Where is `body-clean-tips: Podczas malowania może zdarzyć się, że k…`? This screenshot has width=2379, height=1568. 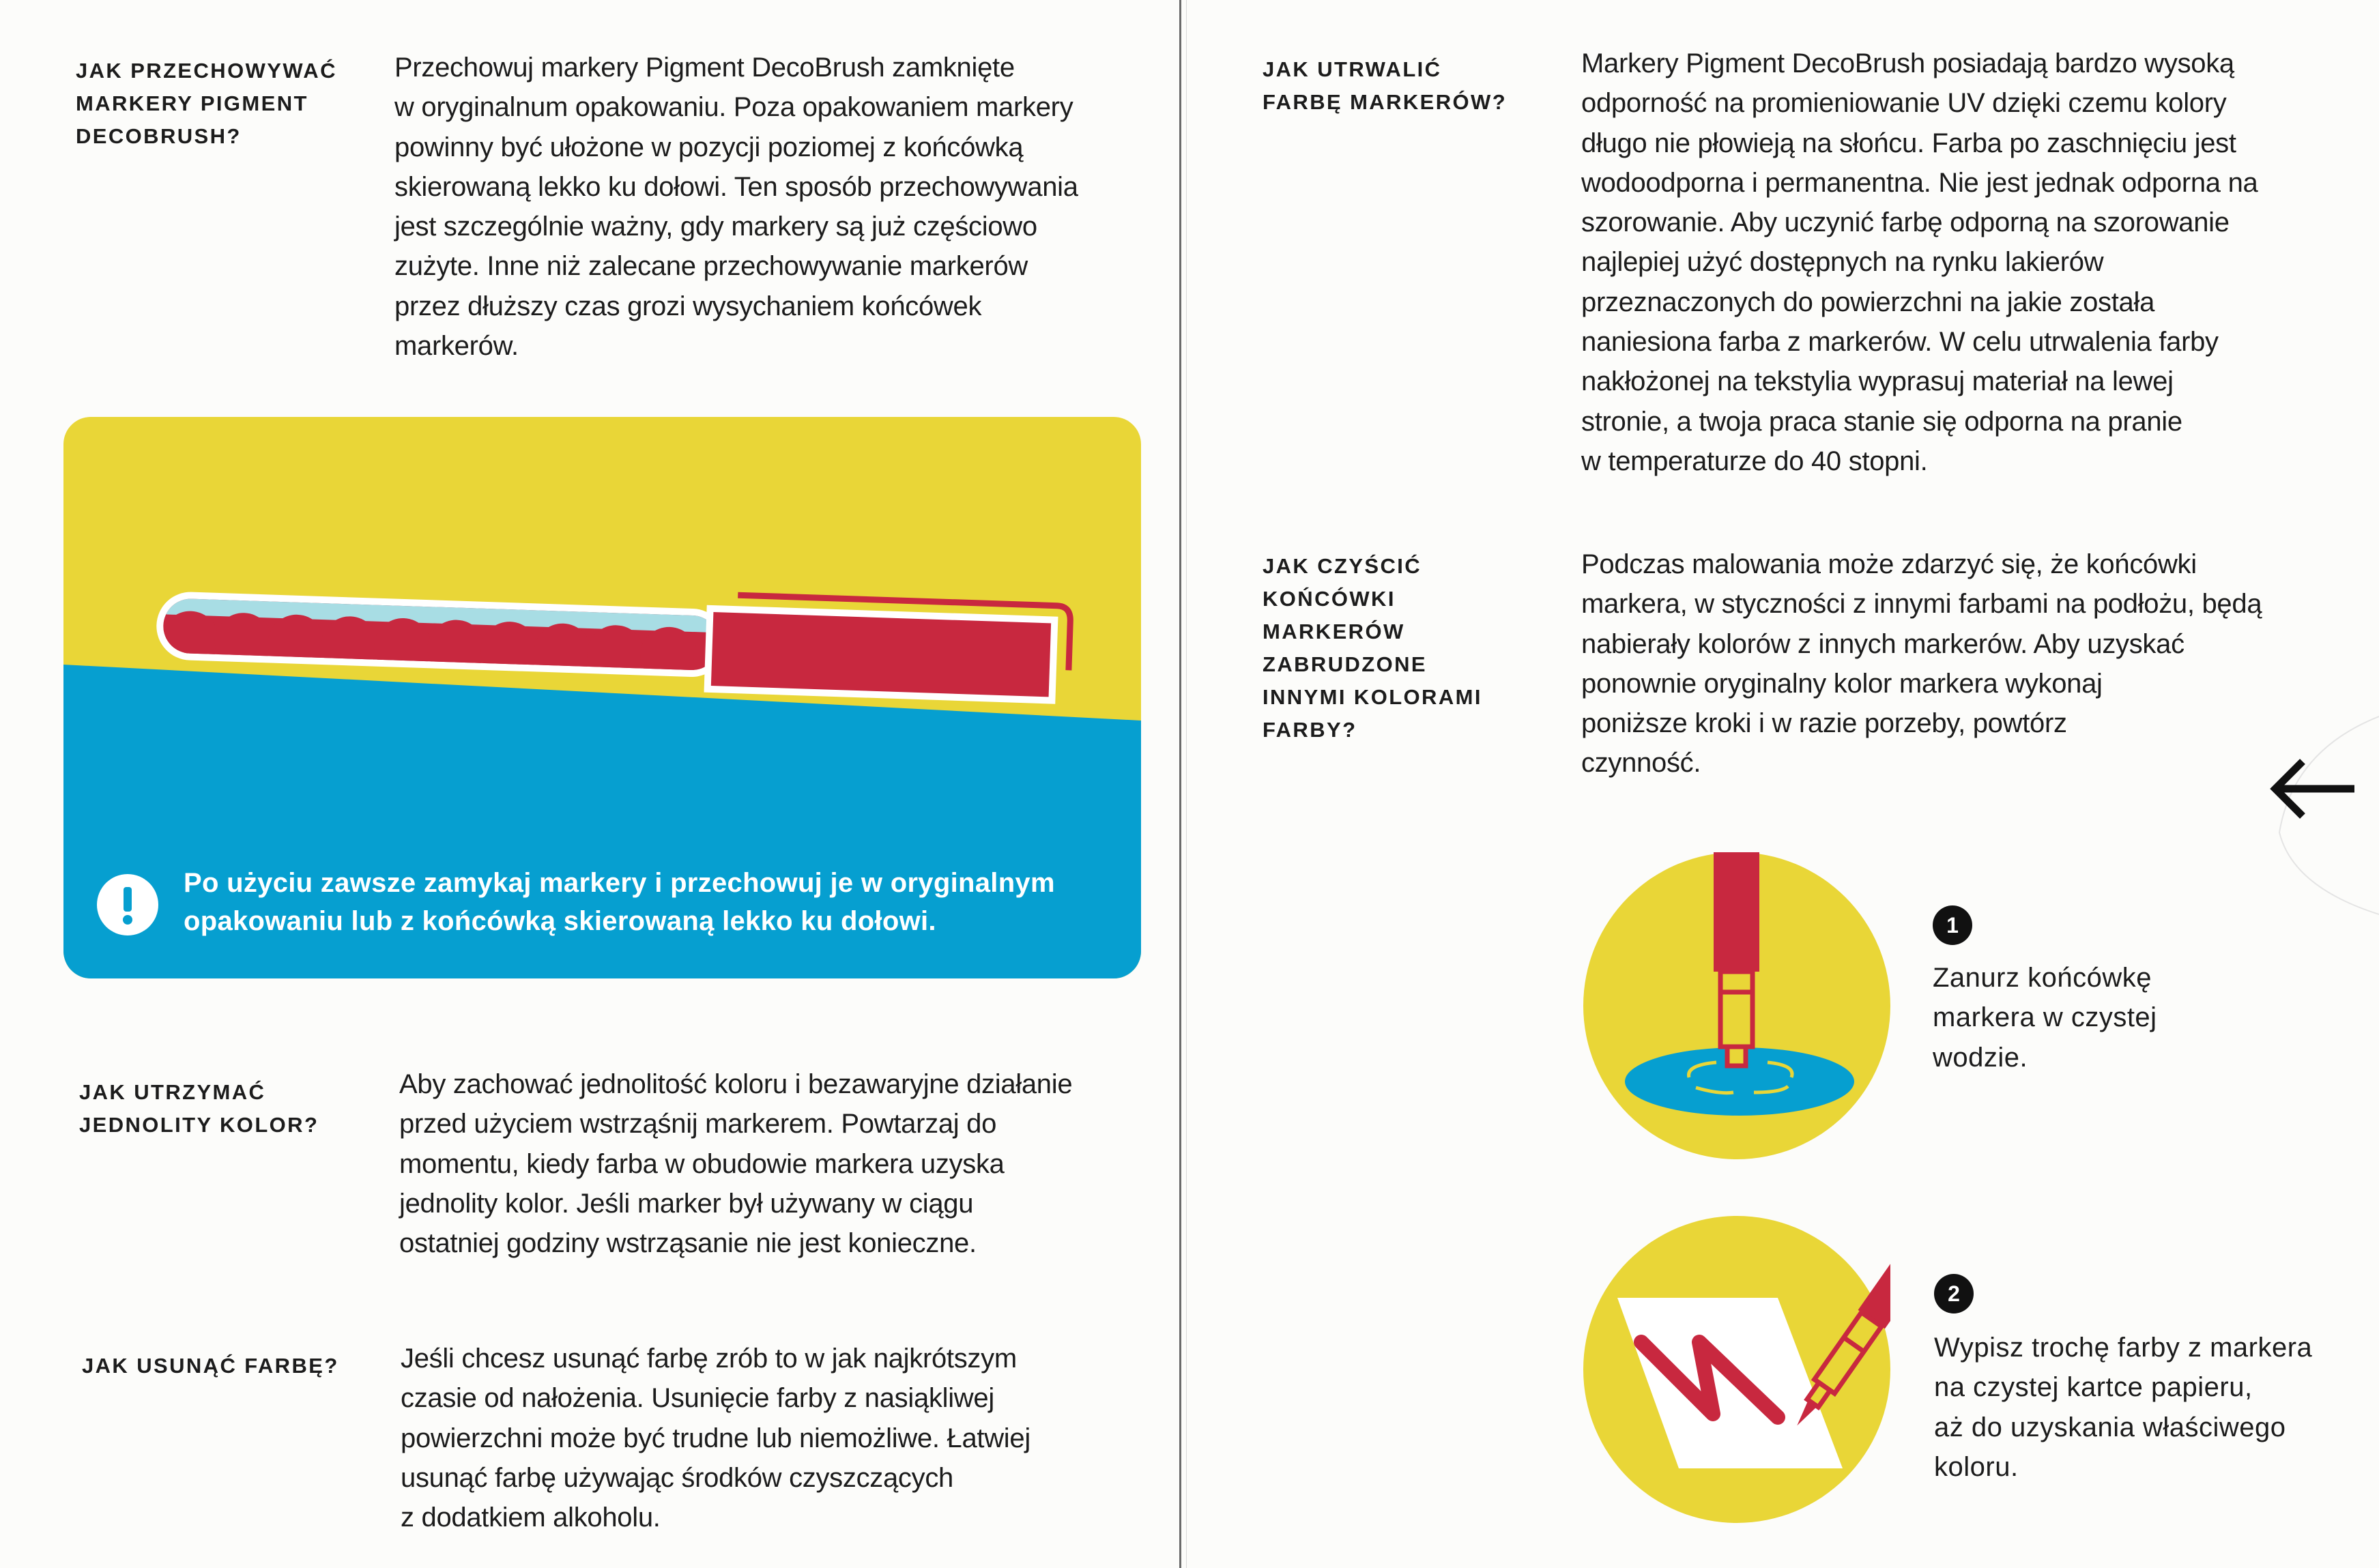
body-clean-tips: Podczas malowania może zdarzyć się, że k… is located at coordinates (1921, 664).